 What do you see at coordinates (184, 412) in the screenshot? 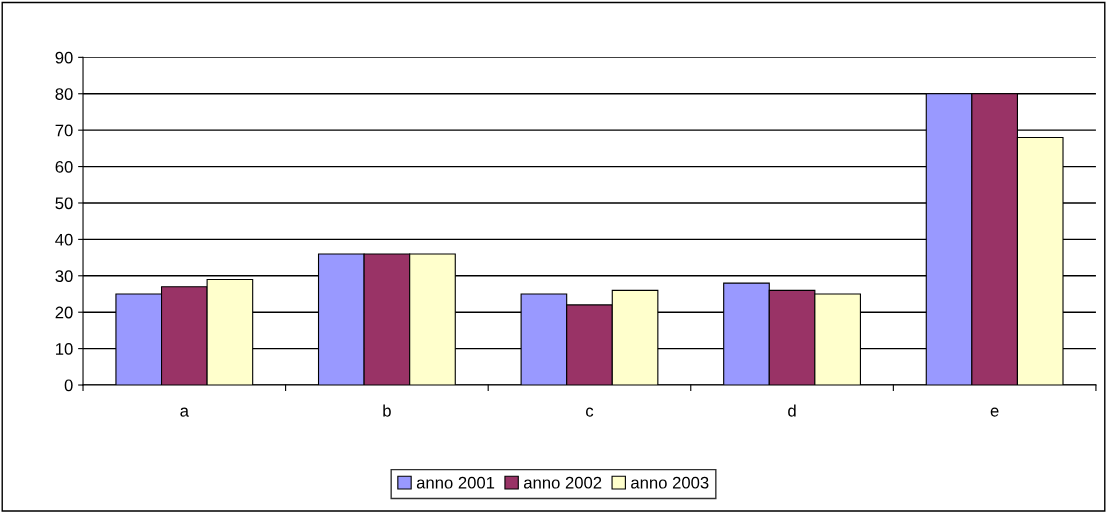
I see `x-tick-label: a` at bounding box center [184, 412].